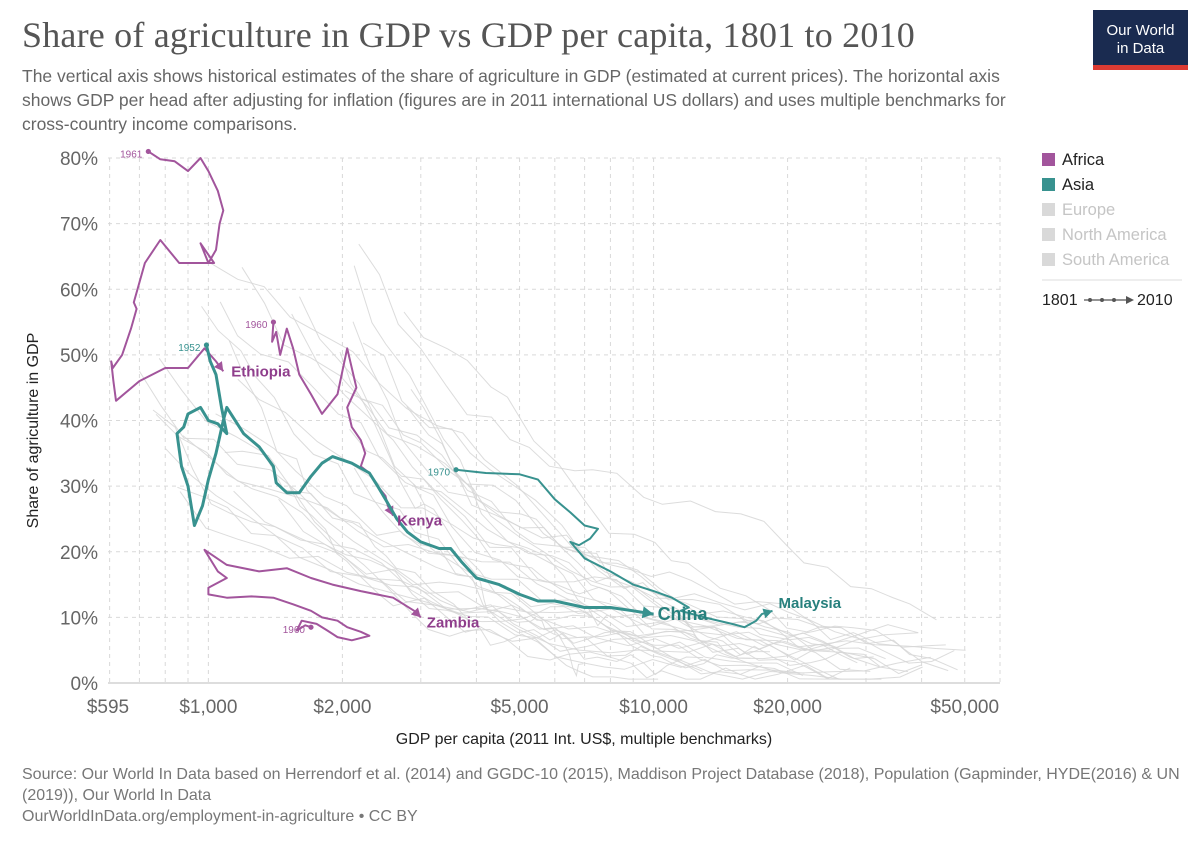 This screenshot has height=848, width=1200. I want to click on series-label-zambia: Zambia, so click(453, 622).